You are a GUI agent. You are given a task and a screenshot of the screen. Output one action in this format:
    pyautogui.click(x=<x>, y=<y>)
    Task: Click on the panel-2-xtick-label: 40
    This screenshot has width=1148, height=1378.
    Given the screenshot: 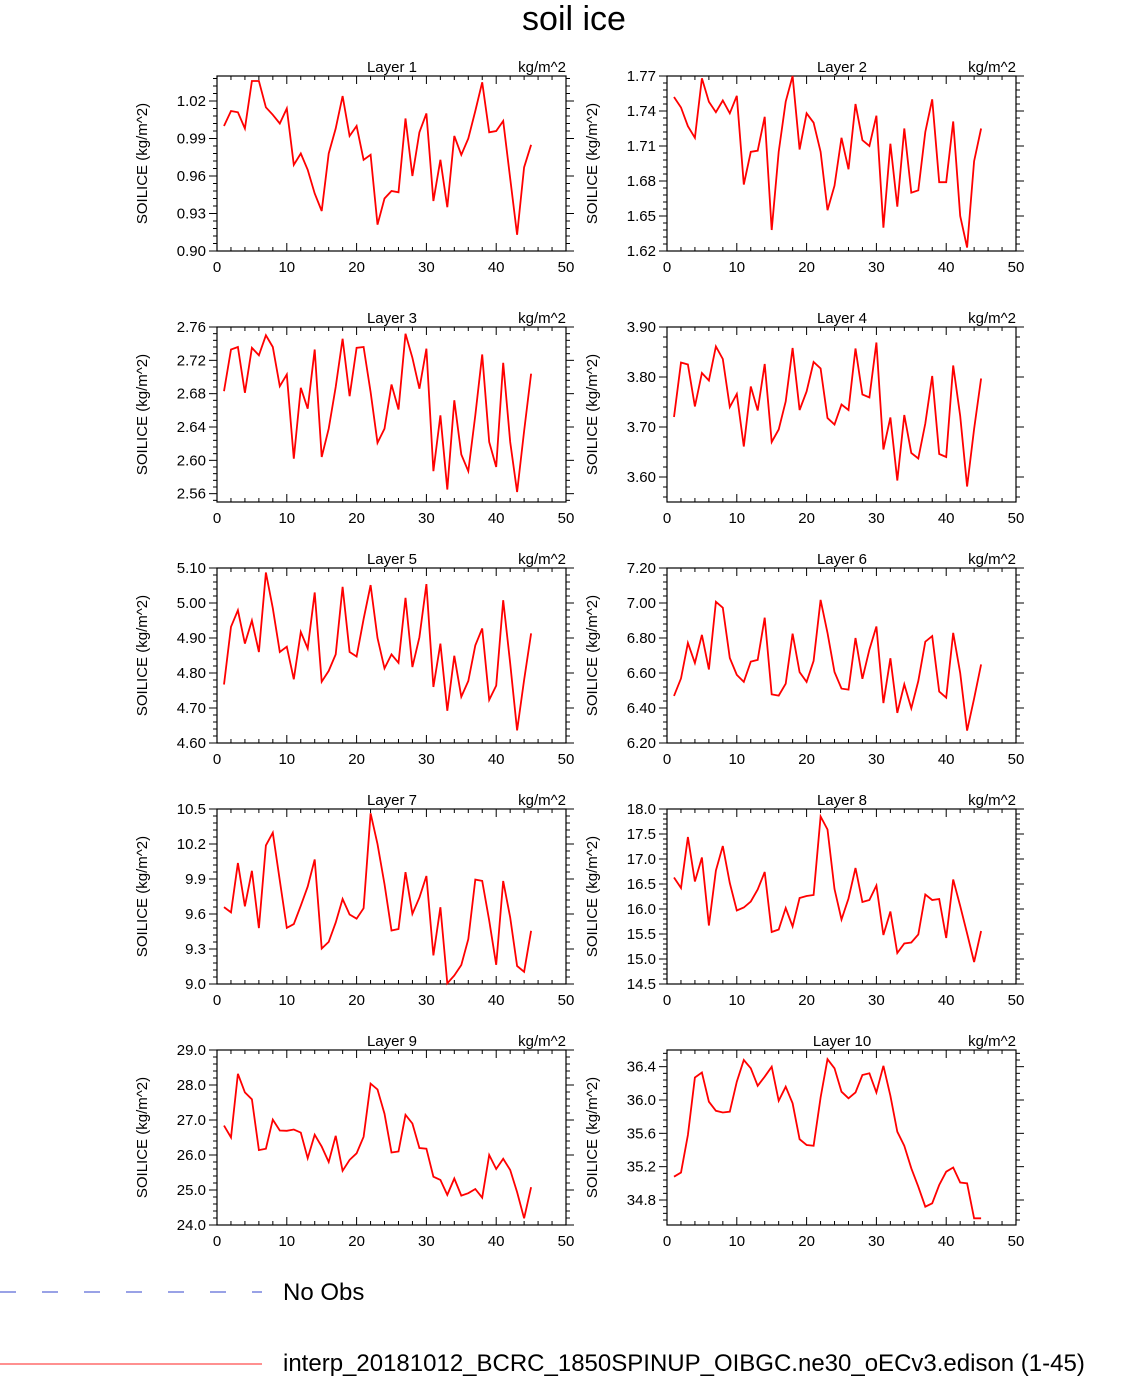 What is the action you would take?
    pyautogui.click(x=946, y=267)
    